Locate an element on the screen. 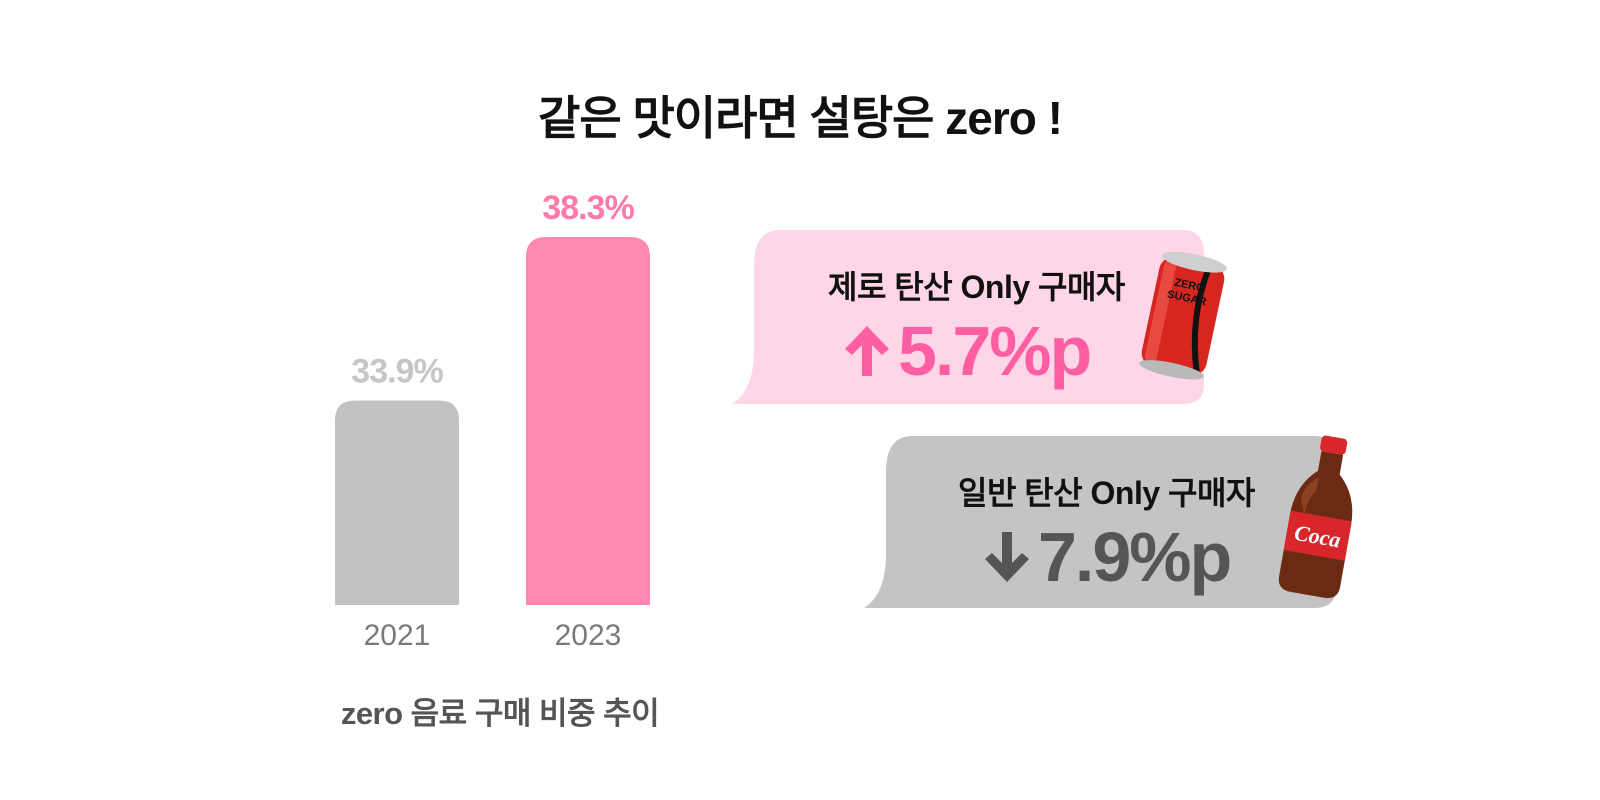 The height and width of the screenshot is (800, 1600). callout-value-text: 5.7%p is located at coordinates (995, 351).